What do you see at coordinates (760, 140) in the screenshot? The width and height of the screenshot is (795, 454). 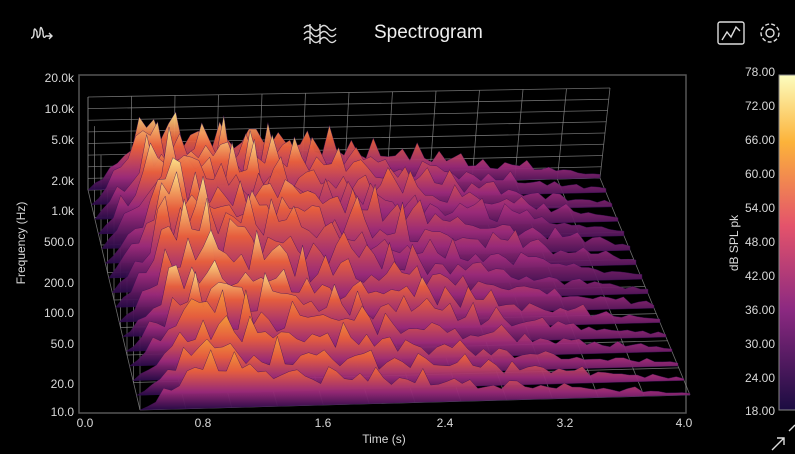 I see `colorbar-tick-label: 66.00` at bounding box center [760, 140].